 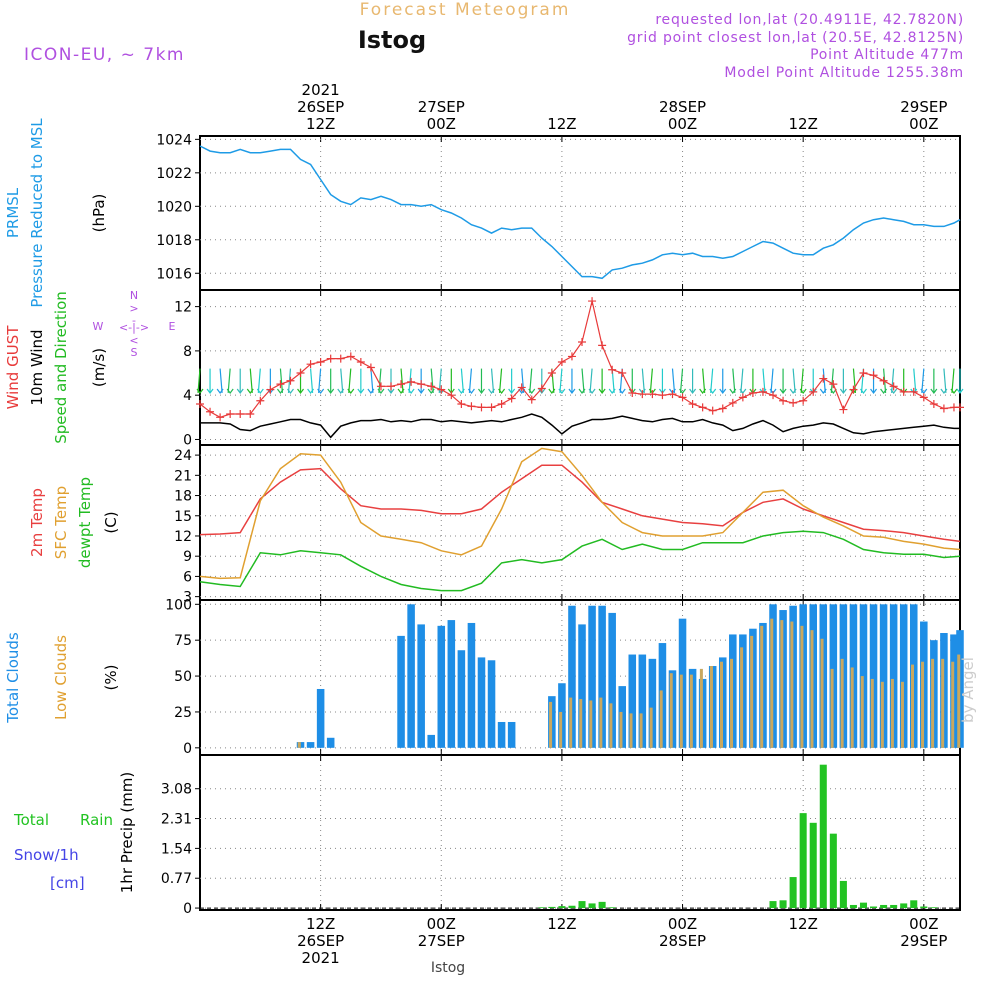 I want to click on top-time-label: 00Z, so click(x=923, y=124).